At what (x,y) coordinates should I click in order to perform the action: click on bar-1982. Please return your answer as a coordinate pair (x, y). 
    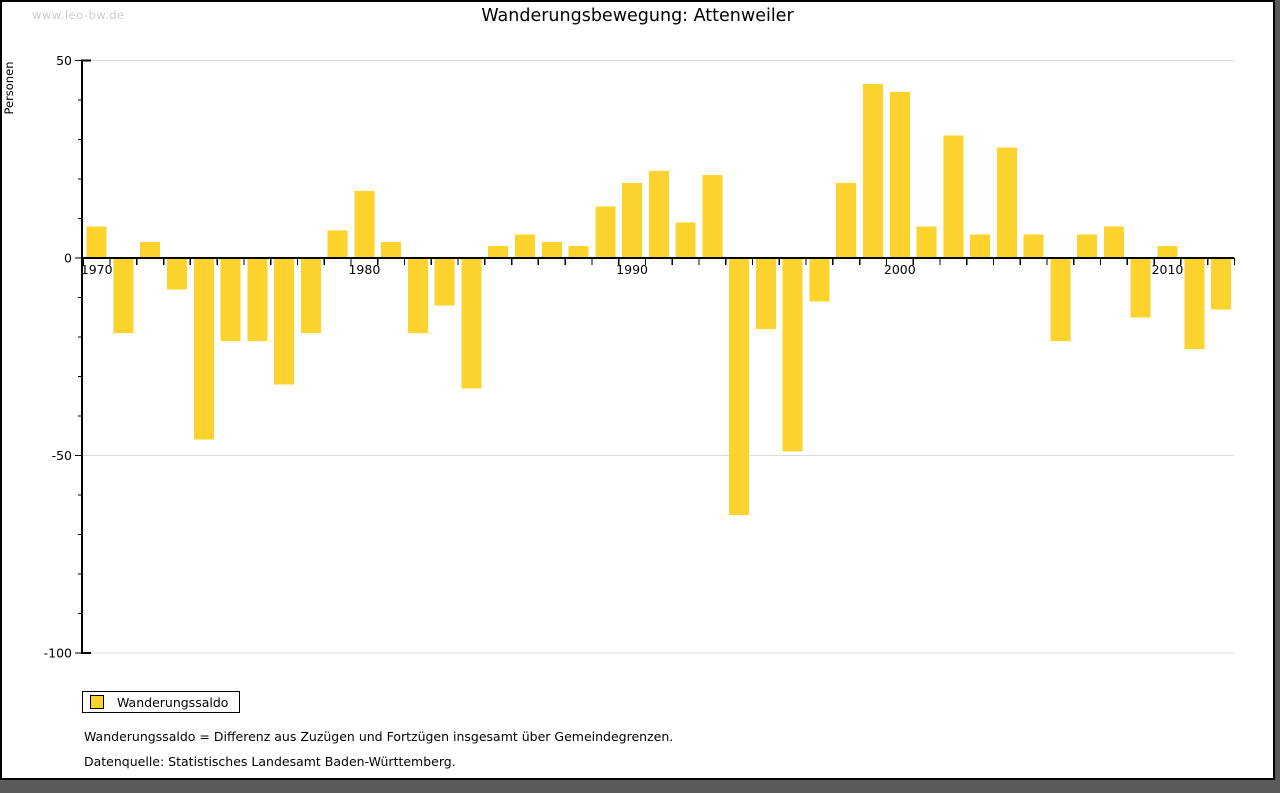
    Looking at the image, I should click on (417, 296).